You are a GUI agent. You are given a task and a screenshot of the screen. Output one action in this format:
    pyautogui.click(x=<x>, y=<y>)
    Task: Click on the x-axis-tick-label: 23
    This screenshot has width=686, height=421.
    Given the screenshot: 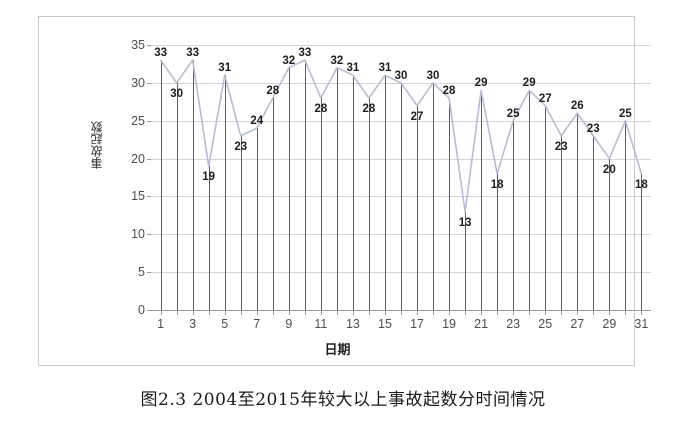 What is the action you would take?
    pyautogui.click(x=513, y=324)
    